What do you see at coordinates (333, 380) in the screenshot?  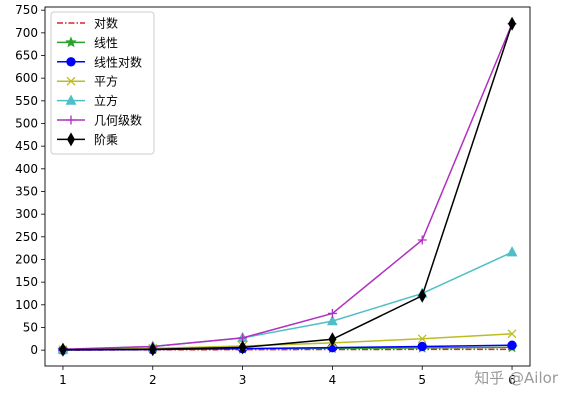 I see `x-tick-label: 4` at bounding box center [333, 380].